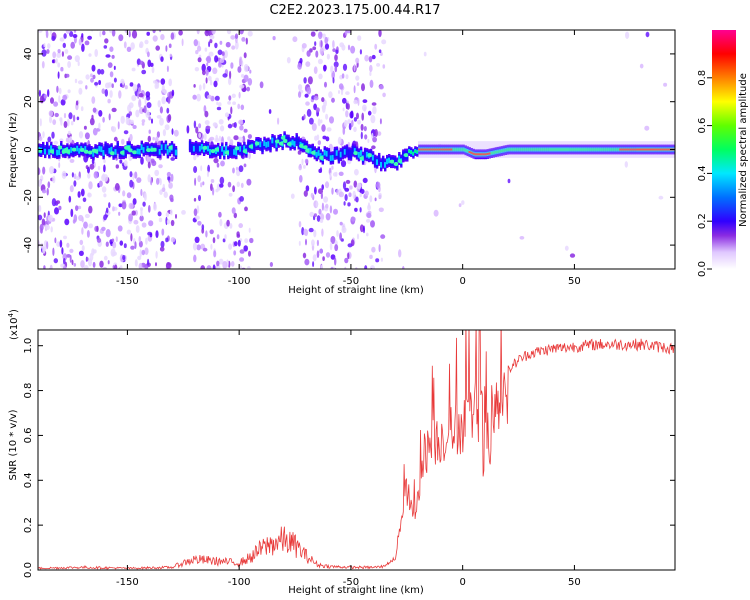 The image size is (750, 600). What do you see at coordinates (724, 149) in the screenshot?
I see `colorbar-gradient` at bounding box center [724, 149].